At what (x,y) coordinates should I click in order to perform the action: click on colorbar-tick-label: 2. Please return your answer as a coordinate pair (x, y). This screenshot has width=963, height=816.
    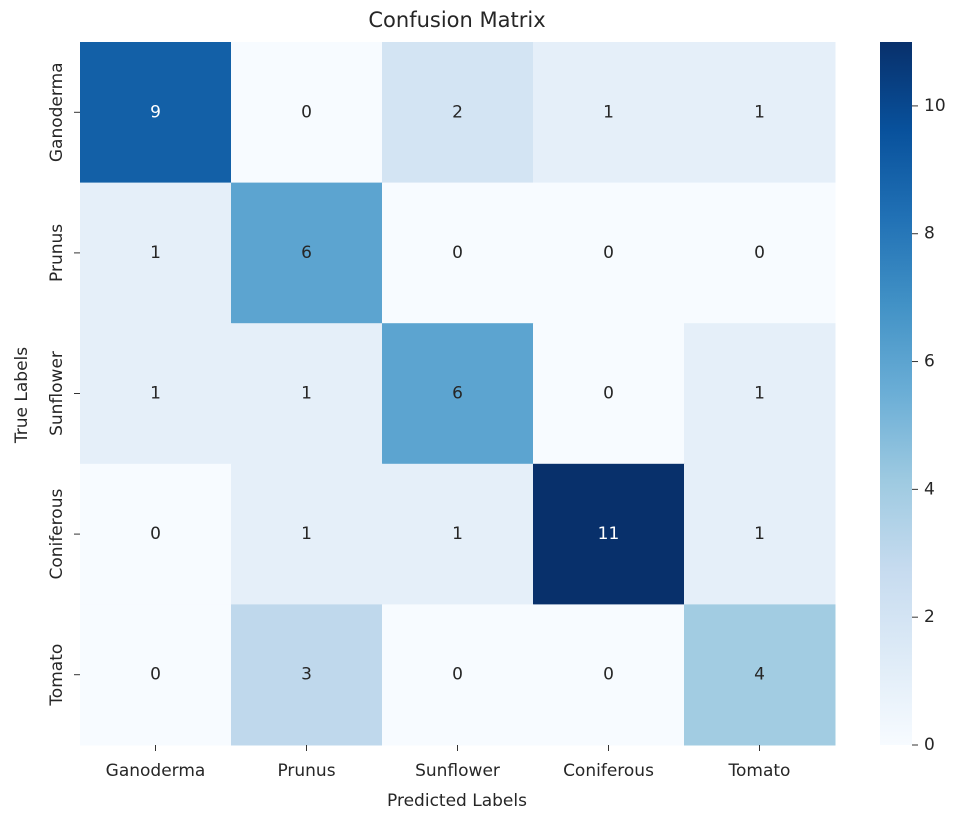
    Looking at the image, I should click on (929, 617).